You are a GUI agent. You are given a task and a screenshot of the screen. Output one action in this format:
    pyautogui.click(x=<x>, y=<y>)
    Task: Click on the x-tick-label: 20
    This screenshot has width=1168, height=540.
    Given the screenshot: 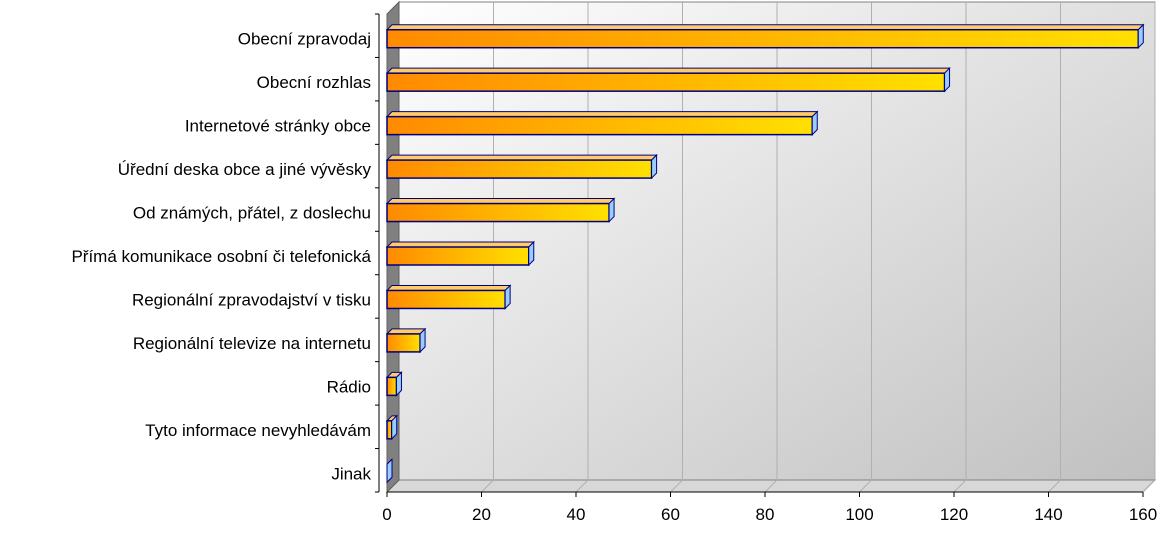 What is the action you would take?
    pyautogui.click(x=481, y=514)
    